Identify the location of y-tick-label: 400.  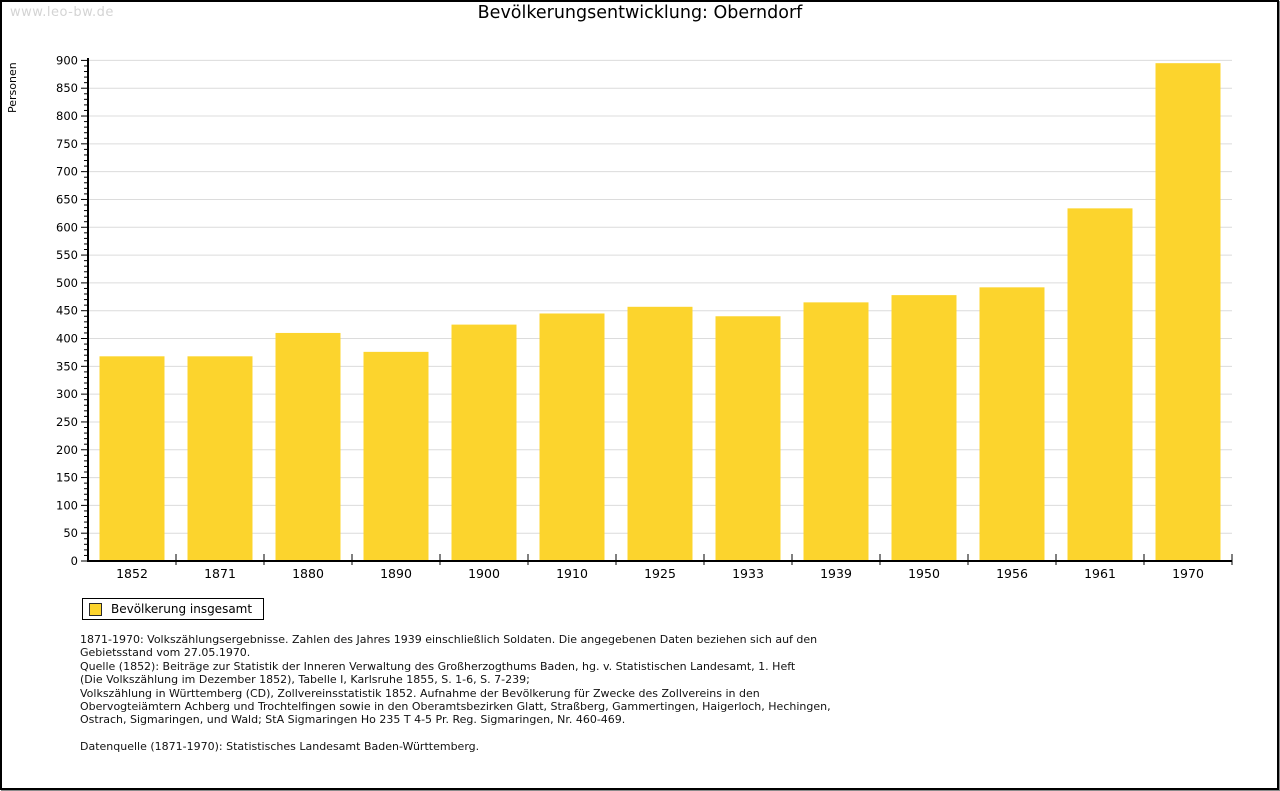
(67, 339).